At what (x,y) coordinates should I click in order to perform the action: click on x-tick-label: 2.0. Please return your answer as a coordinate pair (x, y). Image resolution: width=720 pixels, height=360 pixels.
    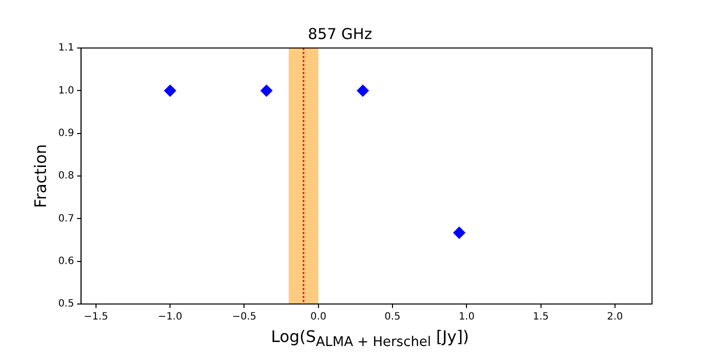
    Looking at the image, I should click on (614, 317).